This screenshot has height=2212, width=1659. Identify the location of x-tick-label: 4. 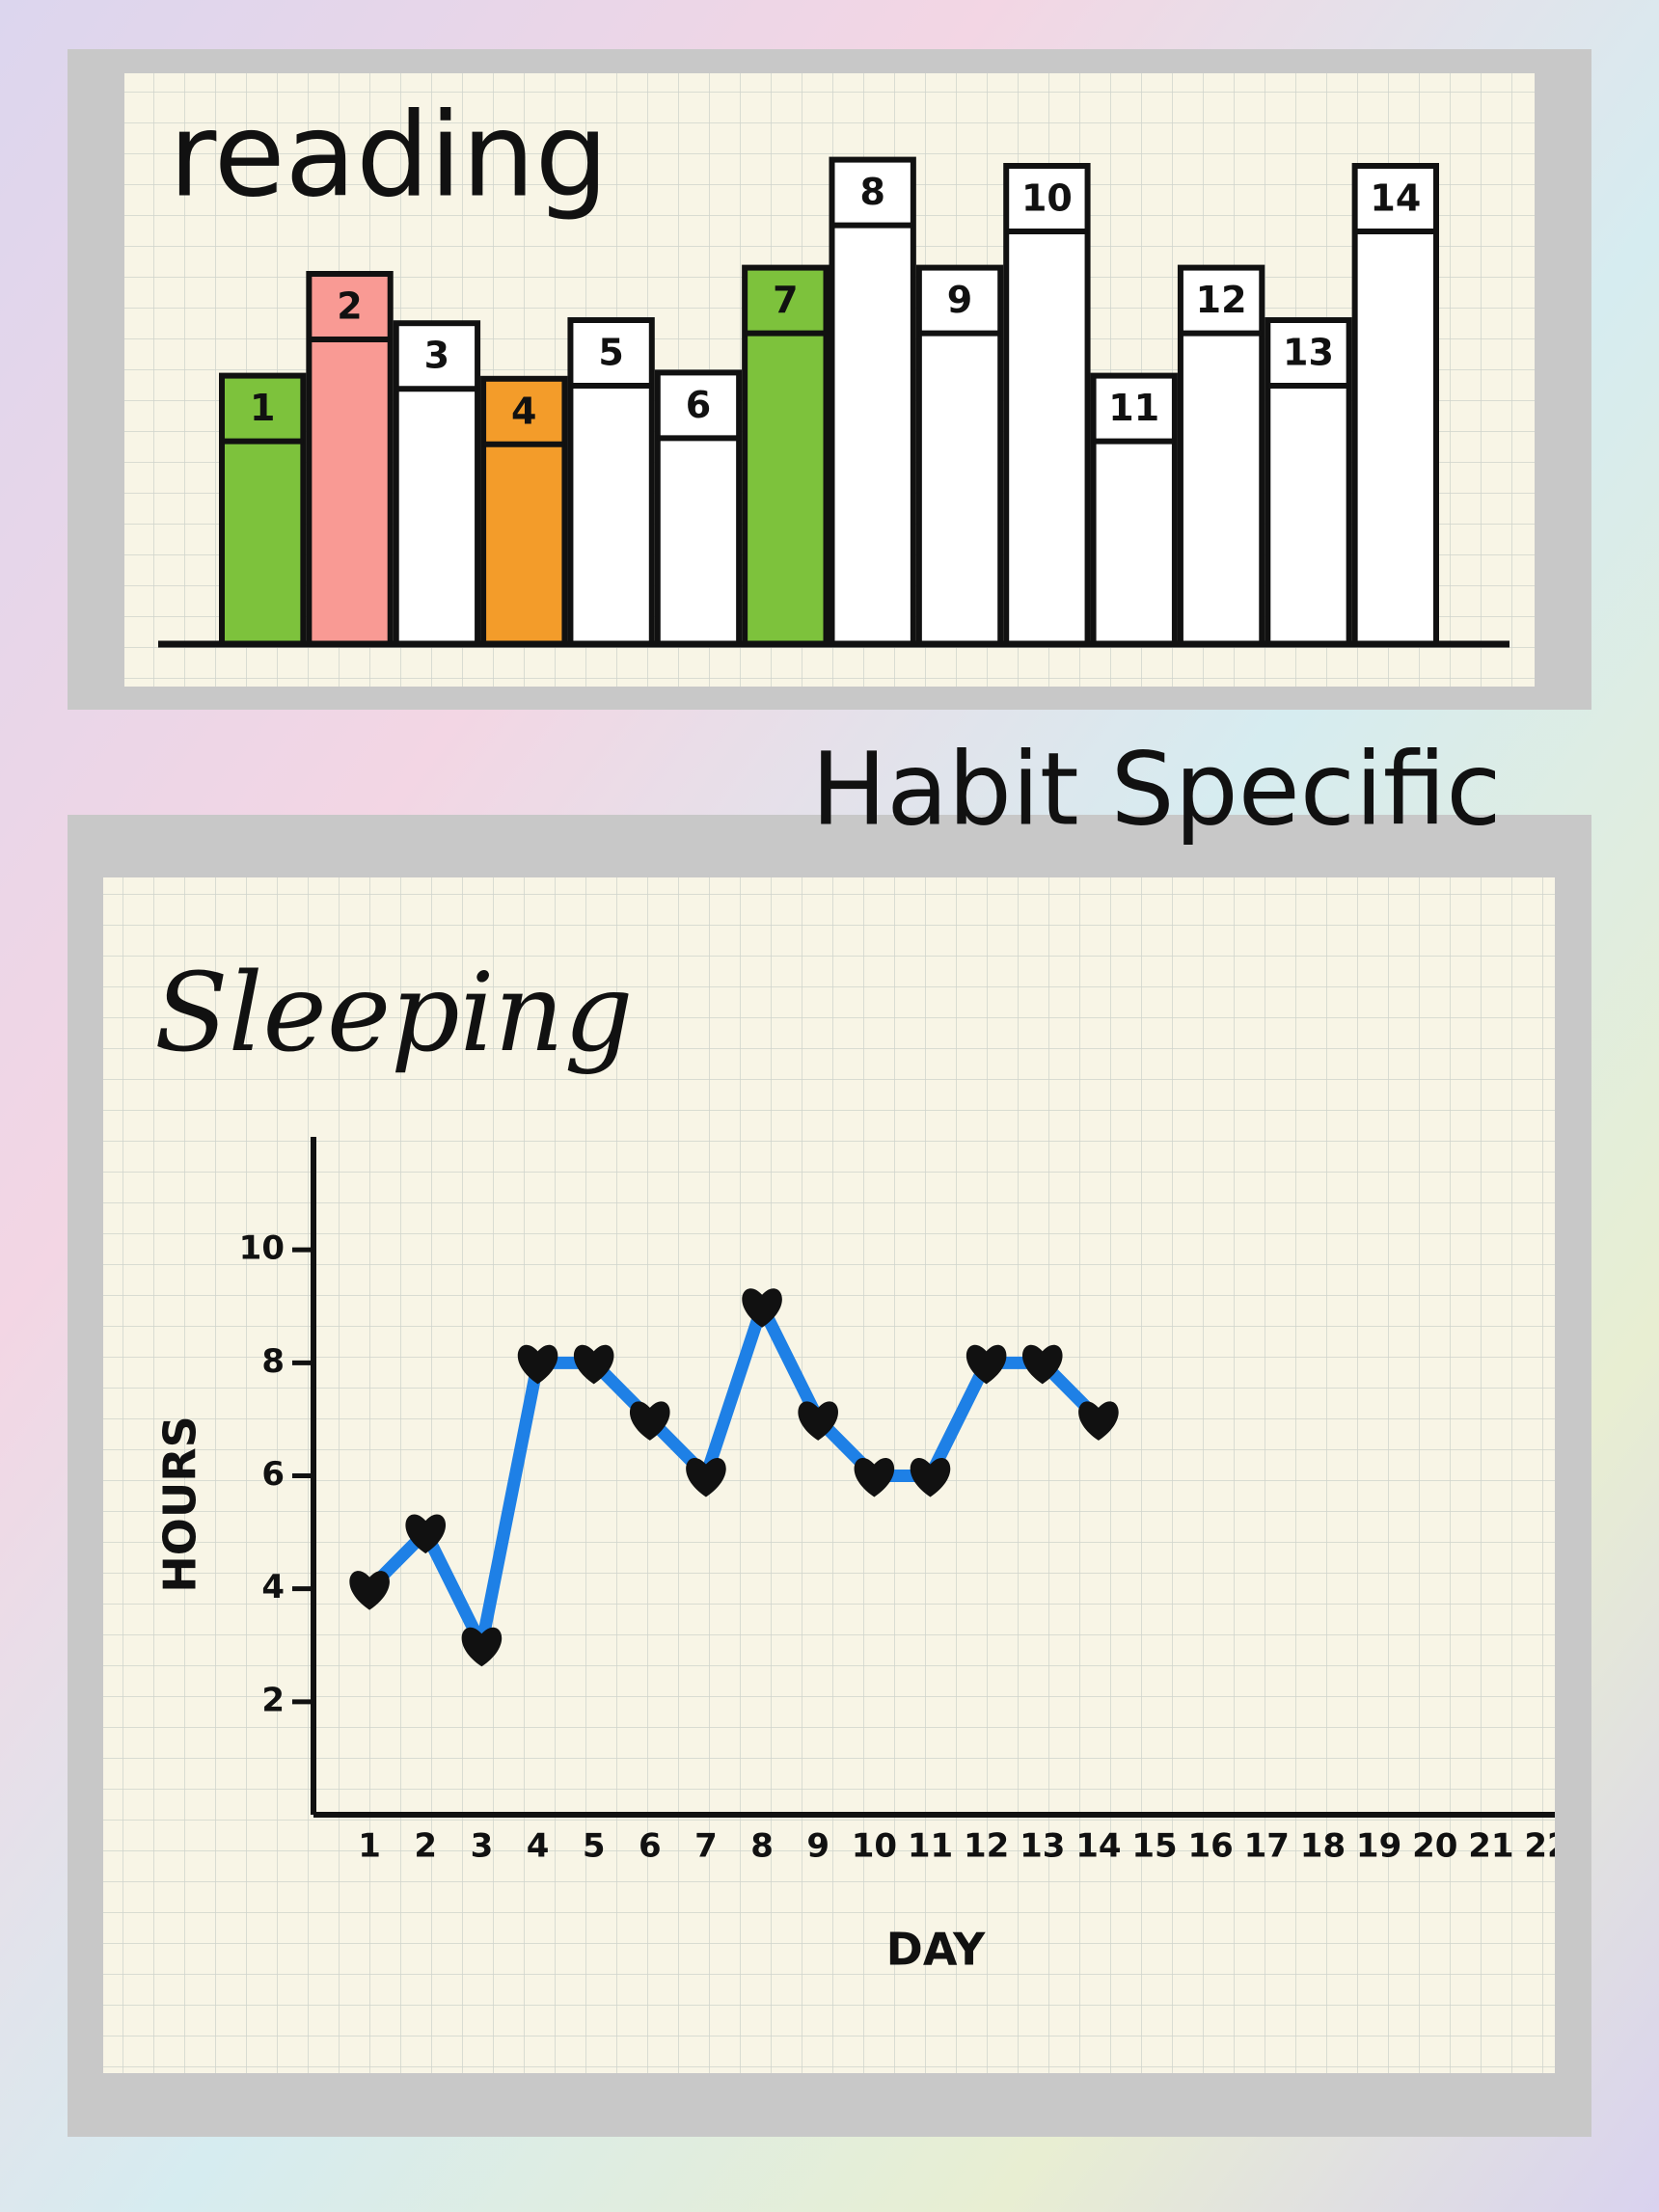
(538, 1846).